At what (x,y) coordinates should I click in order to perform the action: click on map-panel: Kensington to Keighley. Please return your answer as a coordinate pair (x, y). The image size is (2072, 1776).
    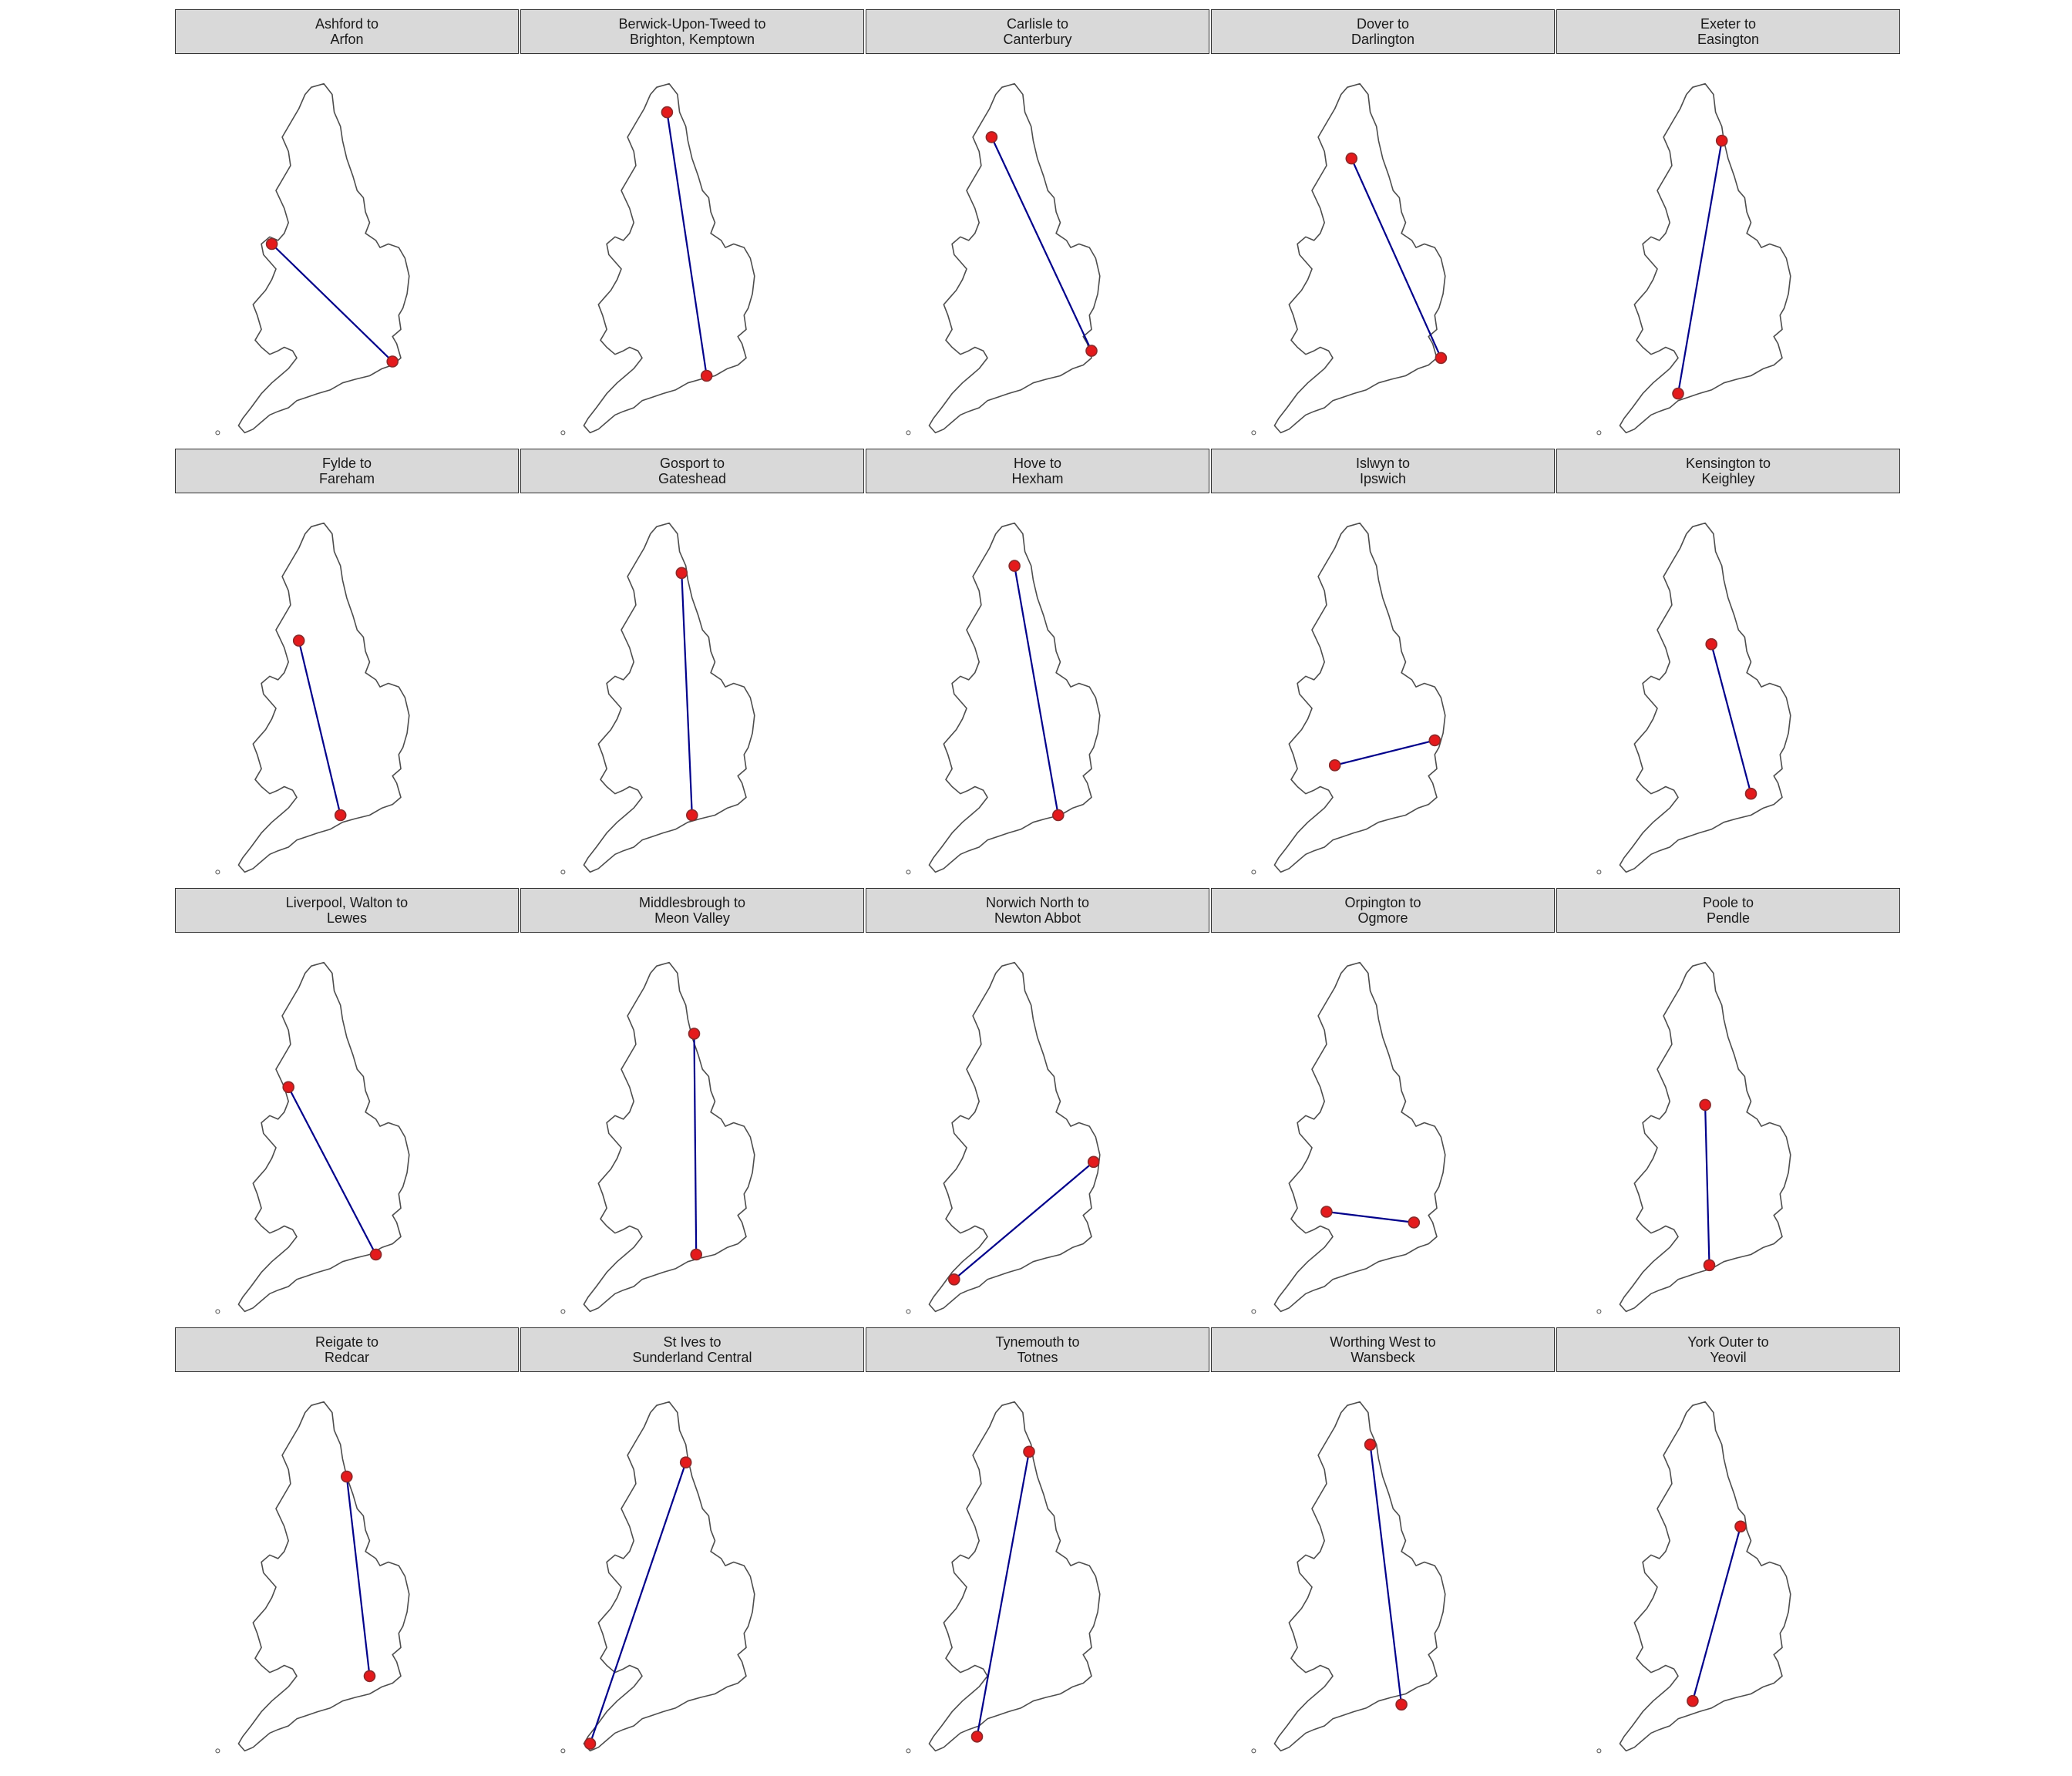
    Looking at the image, I should click on (1729, 668).